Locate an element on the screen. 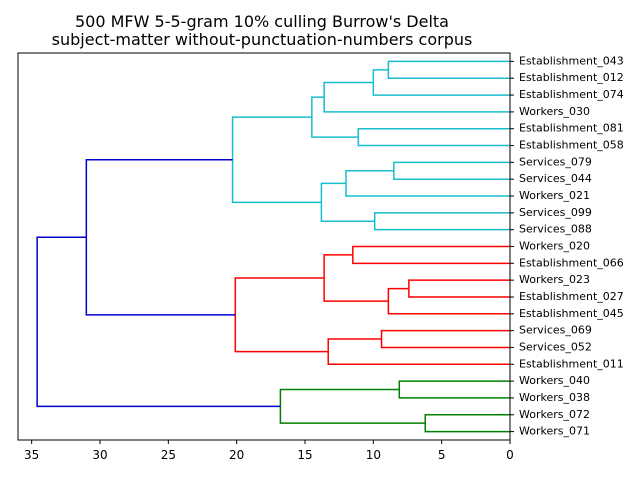 The image size is (640, 480). leaf-label: Establishment_058 is located at coordinates (571, 145).